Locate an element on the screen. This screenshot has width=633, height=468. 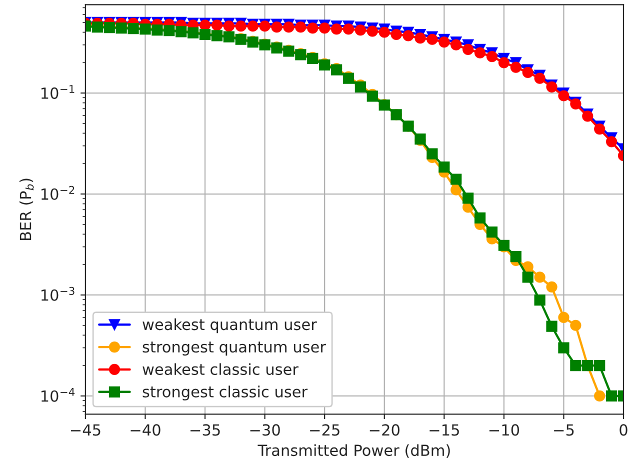
y-tick-label: 10$^{−1}$ is located at coordinates (58, 92).